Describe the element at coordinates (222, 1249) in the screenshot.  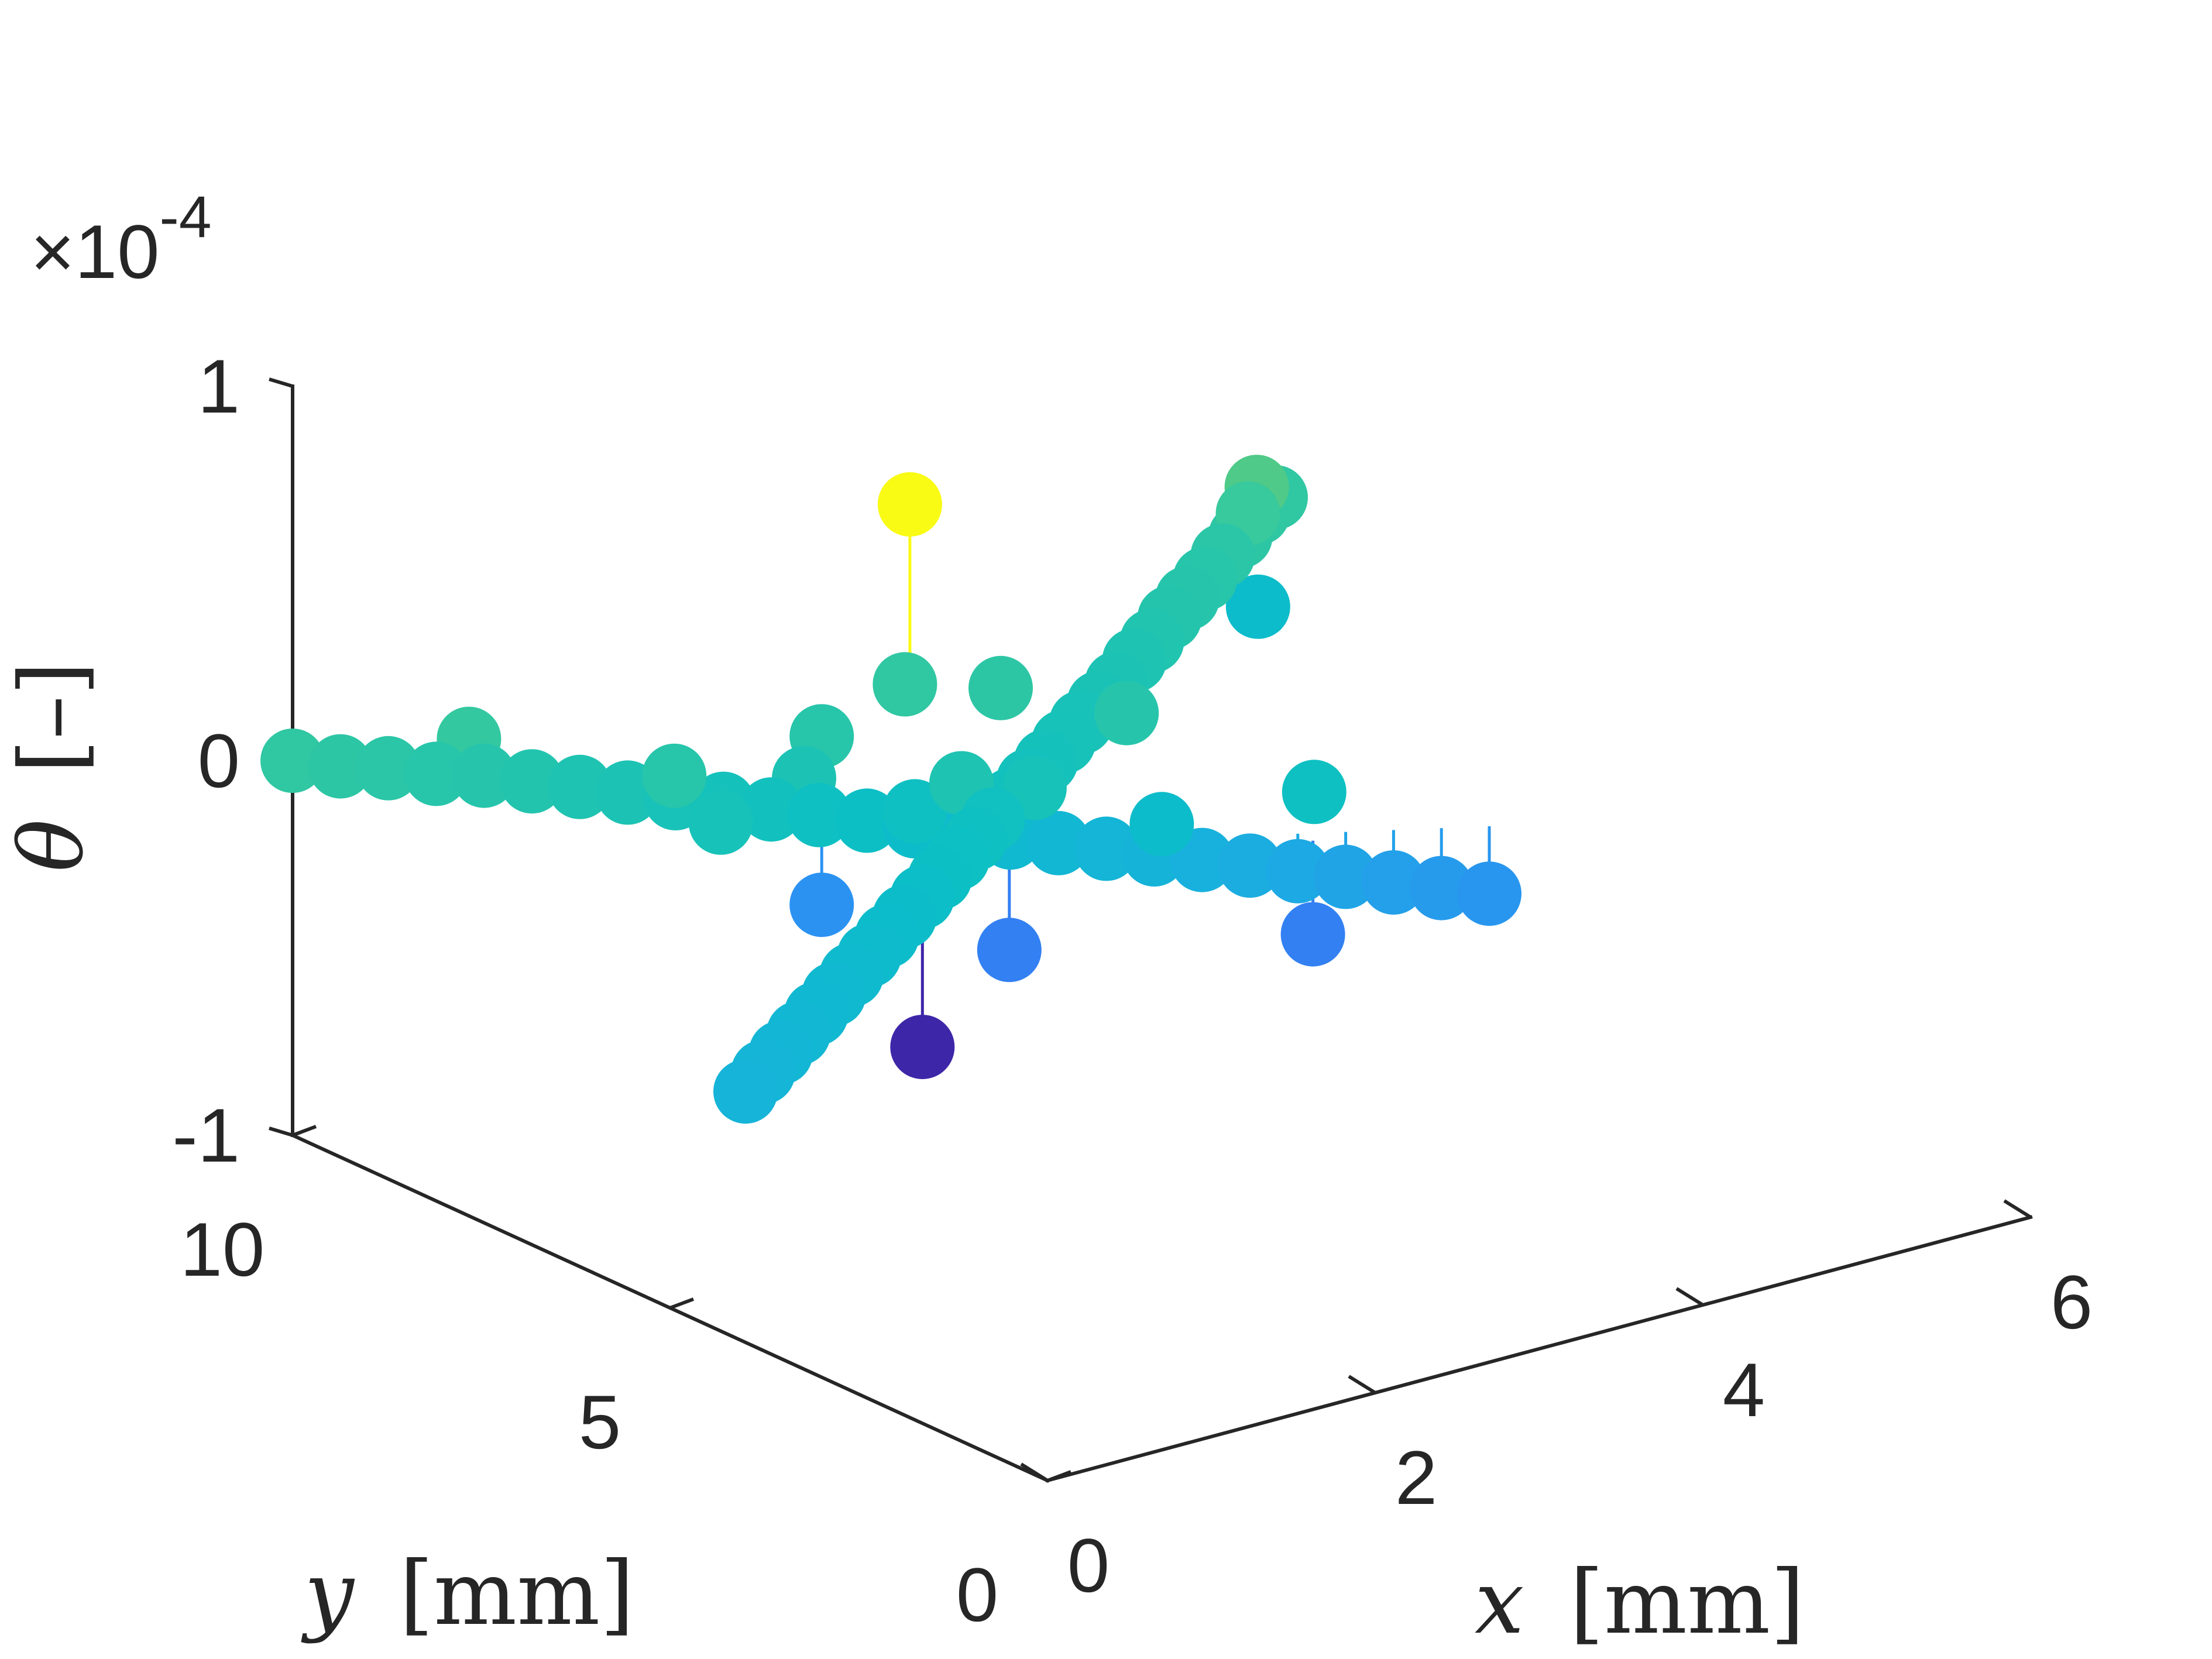
I see `y-tick-label: 10` at that location.